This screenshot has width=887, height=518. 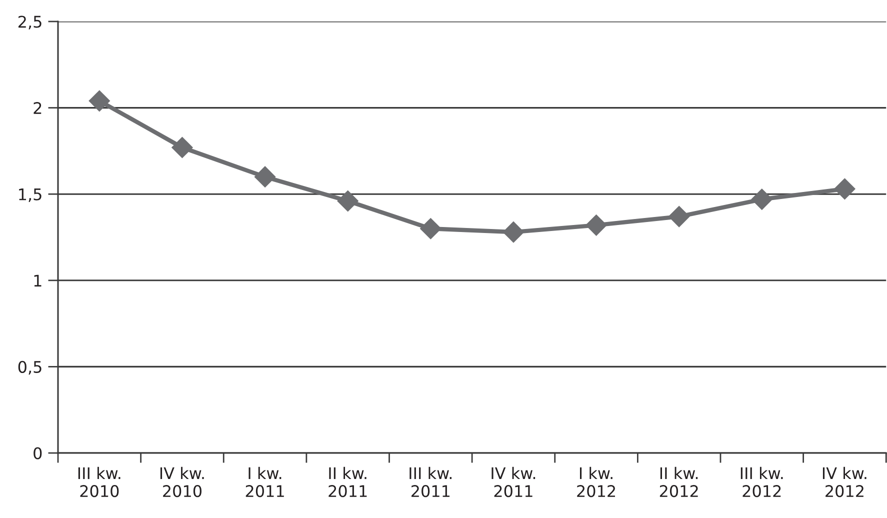 I want to click on x-tick-label: II kw. 2012, so click(x=679, y=482).